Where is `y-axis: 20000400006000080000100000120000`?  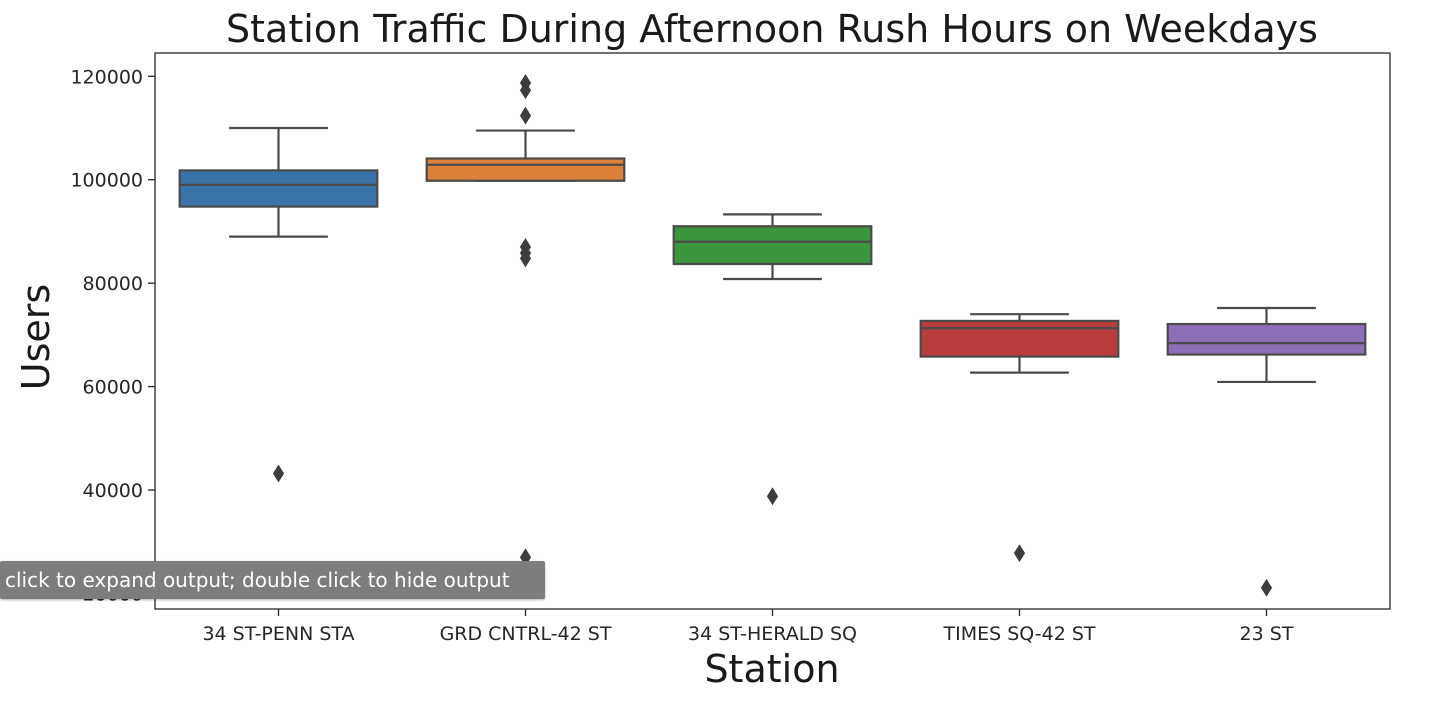 y-axis: 20000400006000080000100000120000 is located at coordinates (112, 335).